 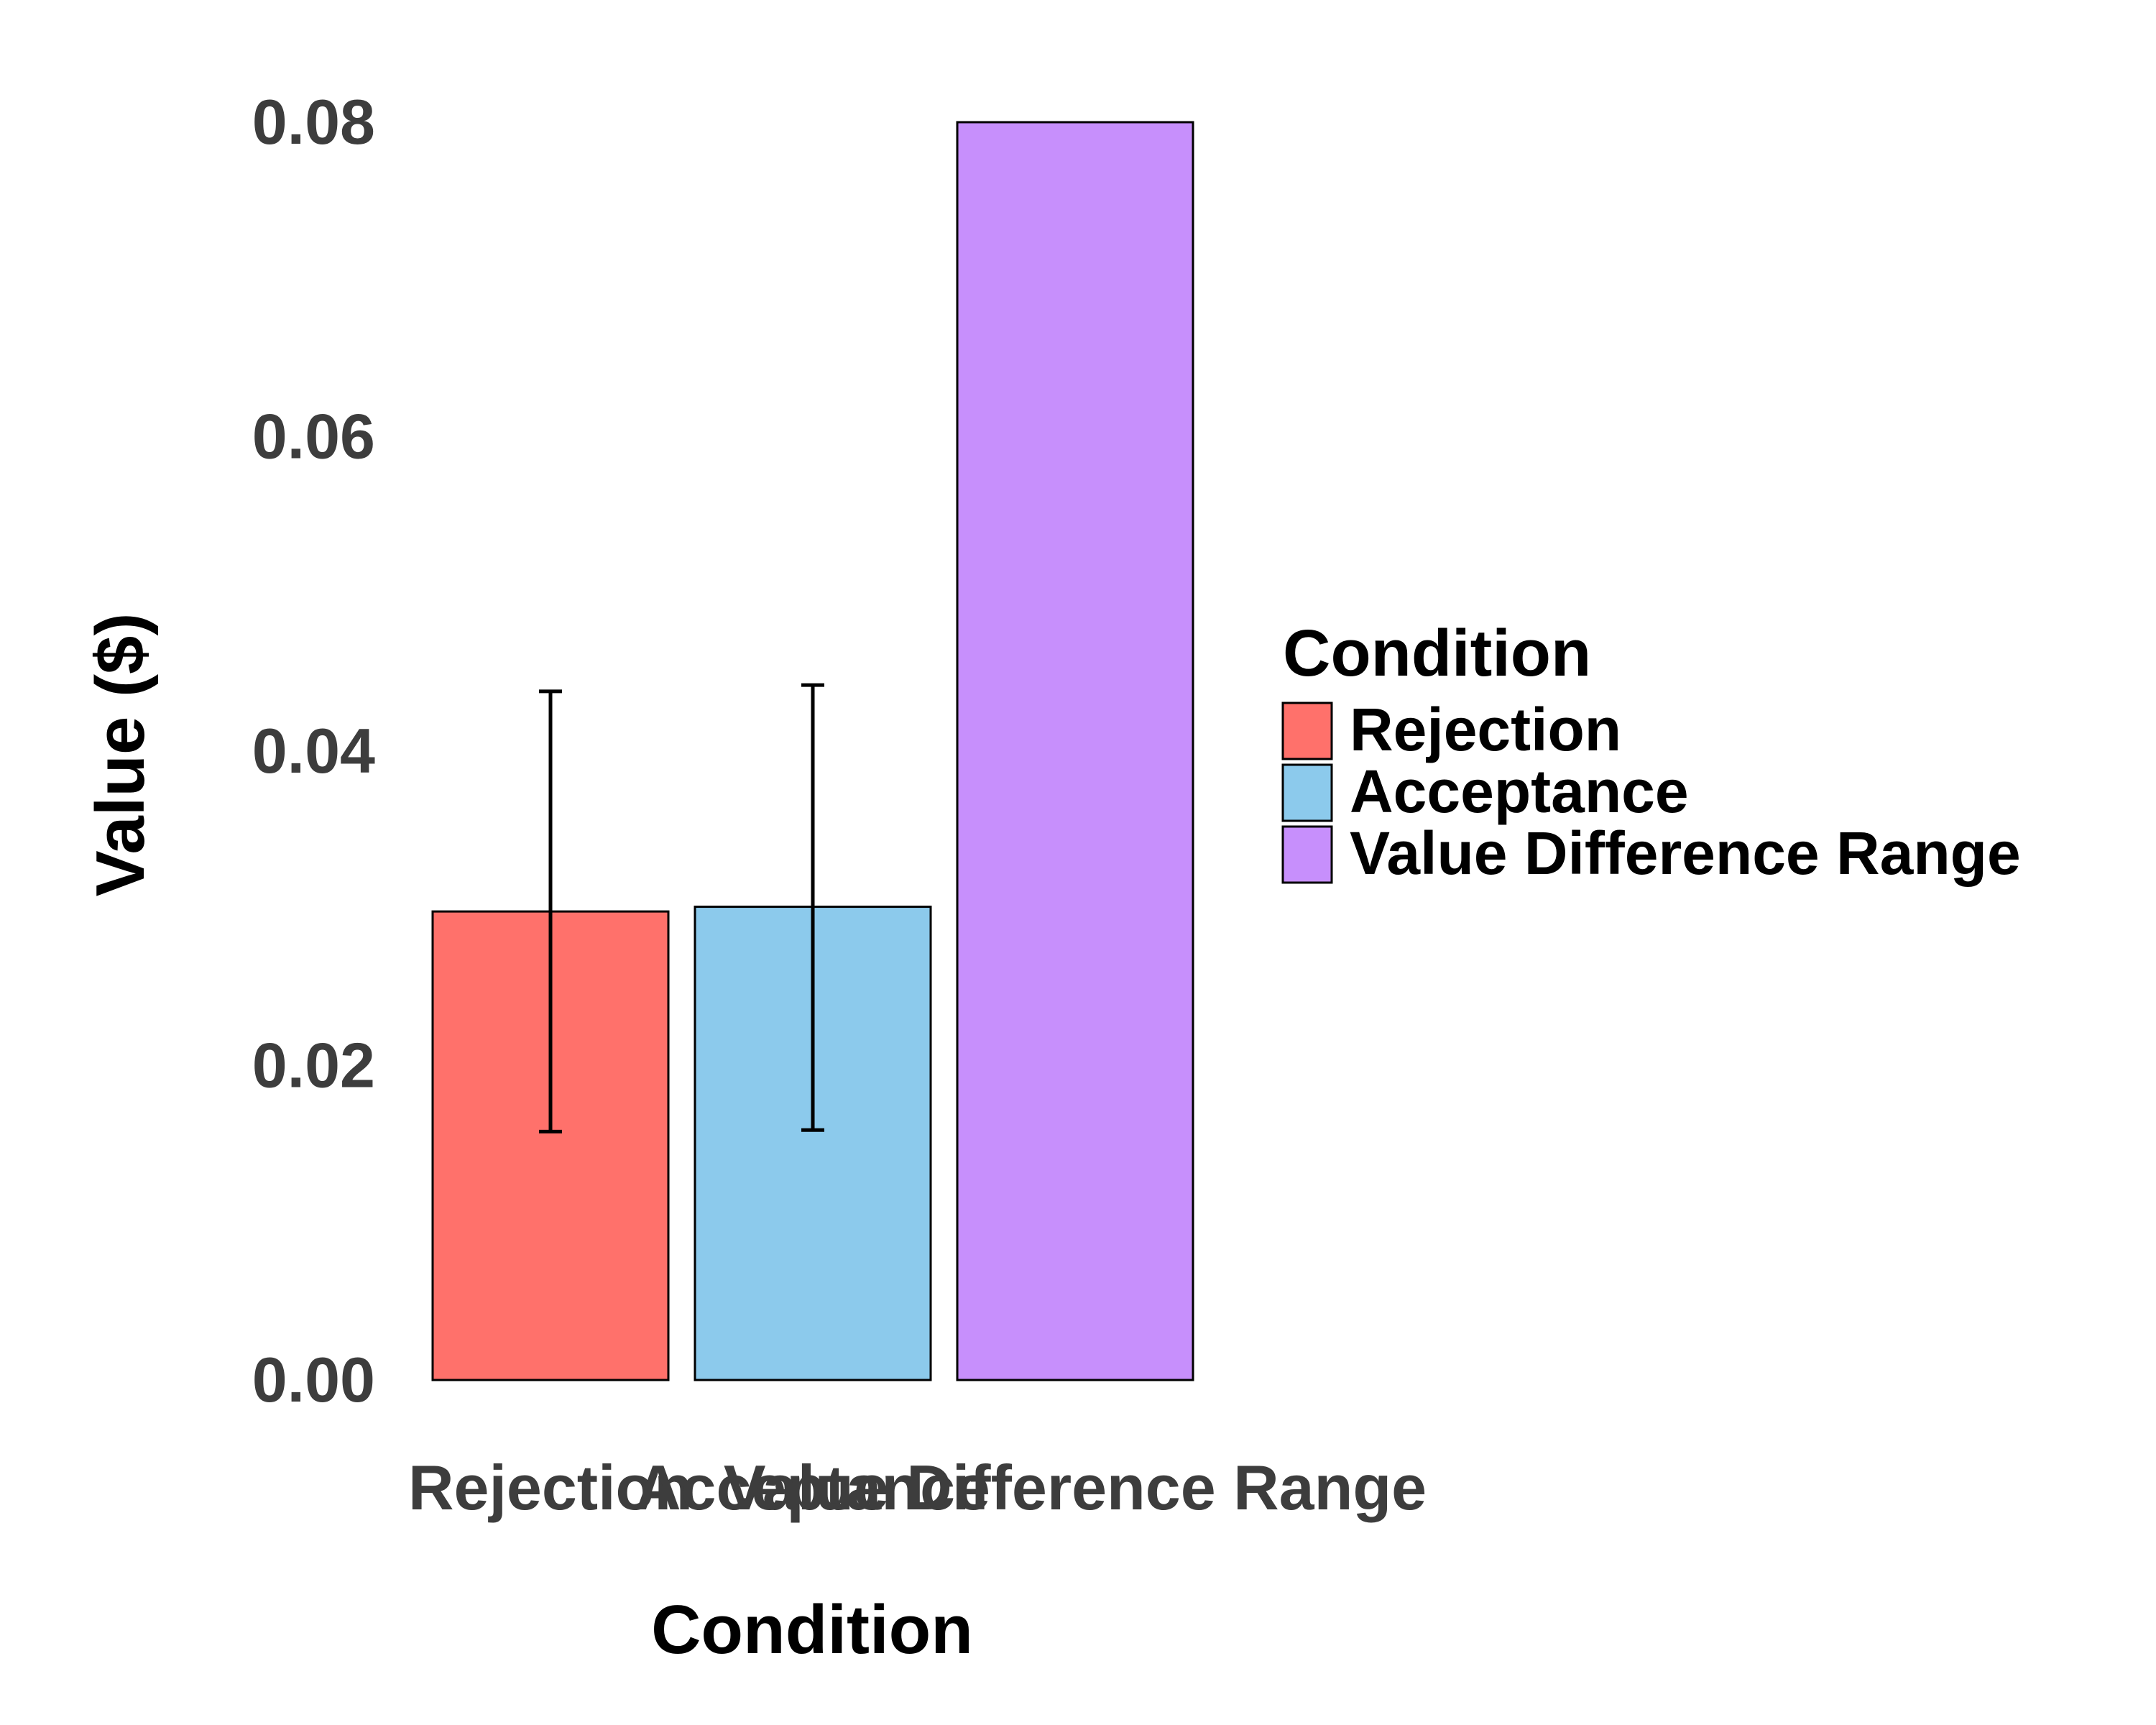 What do you see at coordinates (120, 755) in the screenshot?
I see `y-axis-title: Value ($)` at bounding box center [120, 755].